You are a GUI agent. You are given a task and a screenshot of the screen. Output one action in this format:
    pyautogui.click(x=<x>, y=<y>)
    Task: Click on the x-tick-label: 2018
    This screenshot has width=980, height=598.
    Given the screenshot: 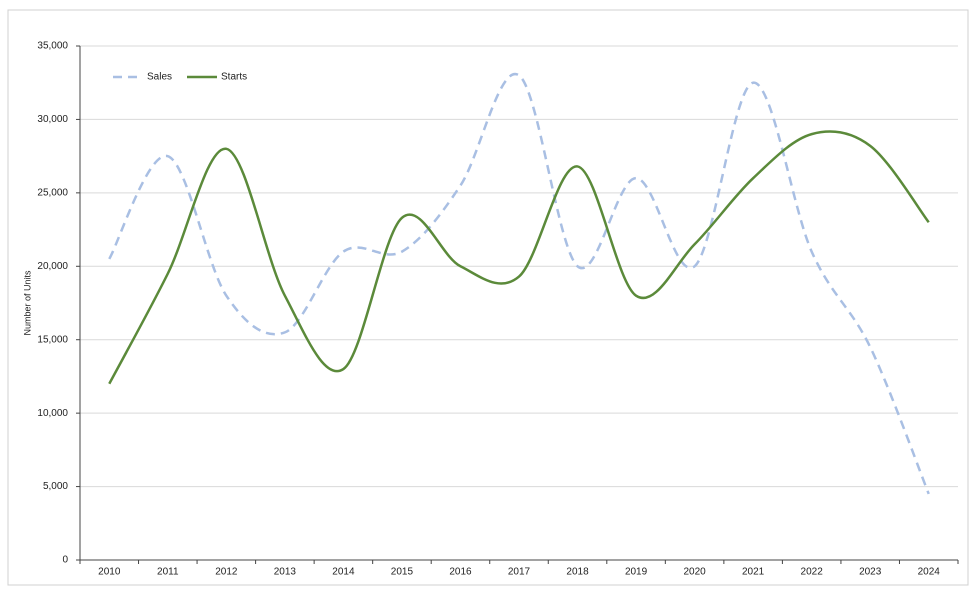 What is the action you would take?
    pyautogui.click(x=577, y=572)
    